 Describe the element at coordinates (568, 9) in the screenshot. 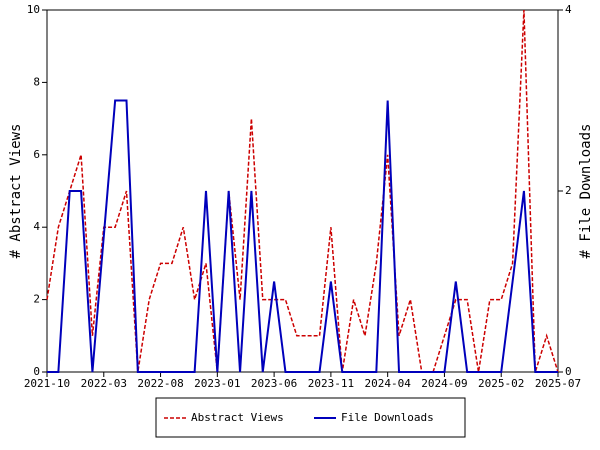

I see `y2-tick-label: 4` at that location.